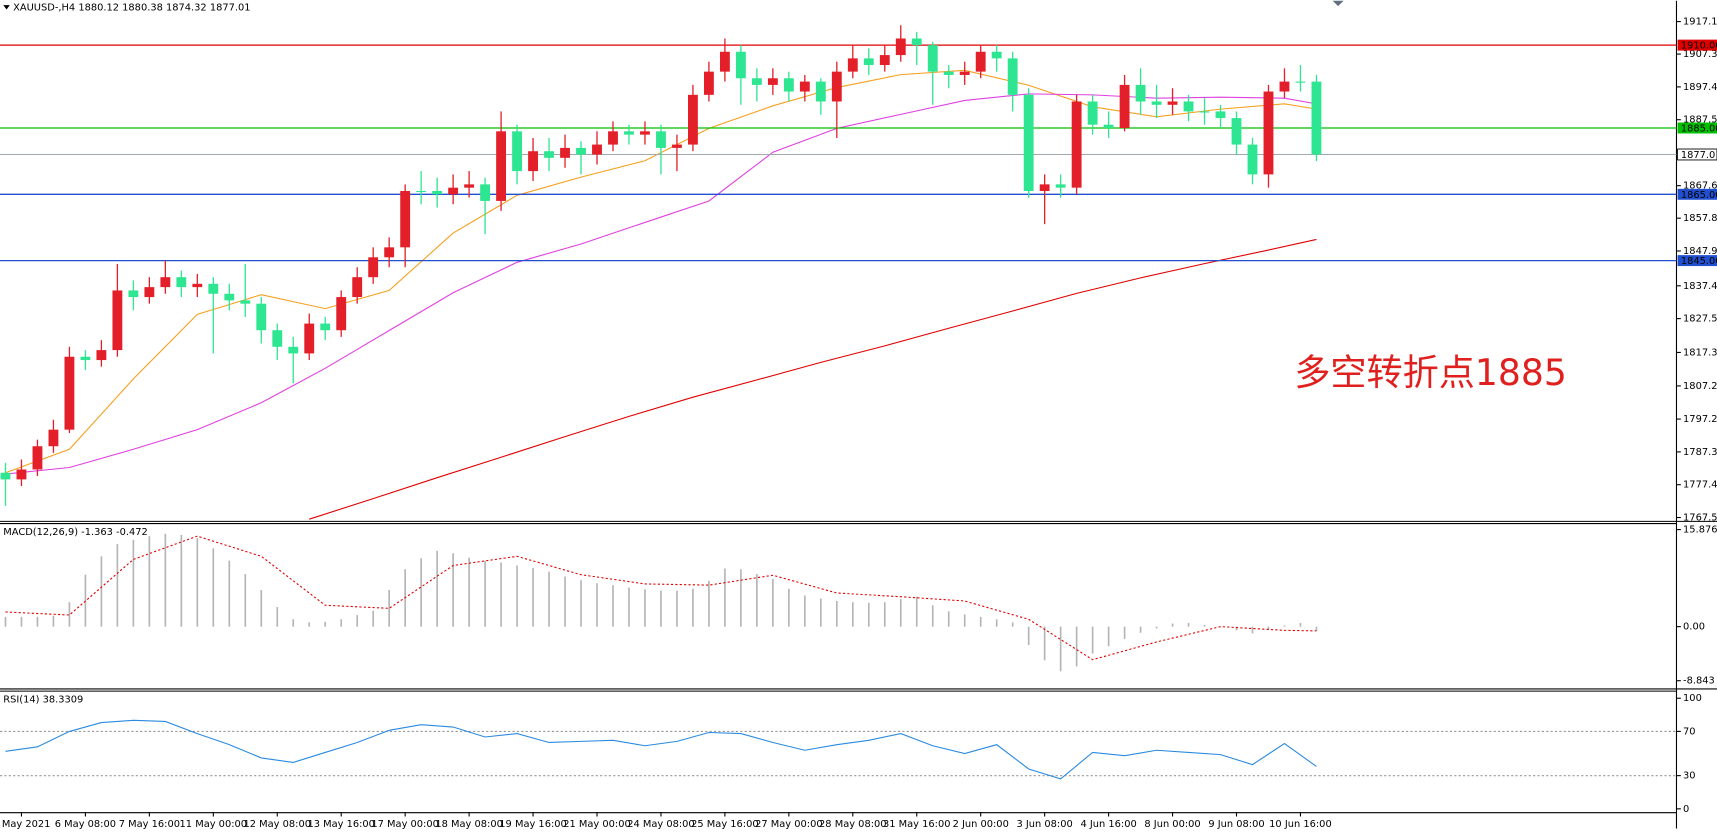 This screenshot has height=838, width=1717. Describe the element at coordinates (1700, 518) in the screenshot. I see `y-tick-label: 1767.50` at that location.